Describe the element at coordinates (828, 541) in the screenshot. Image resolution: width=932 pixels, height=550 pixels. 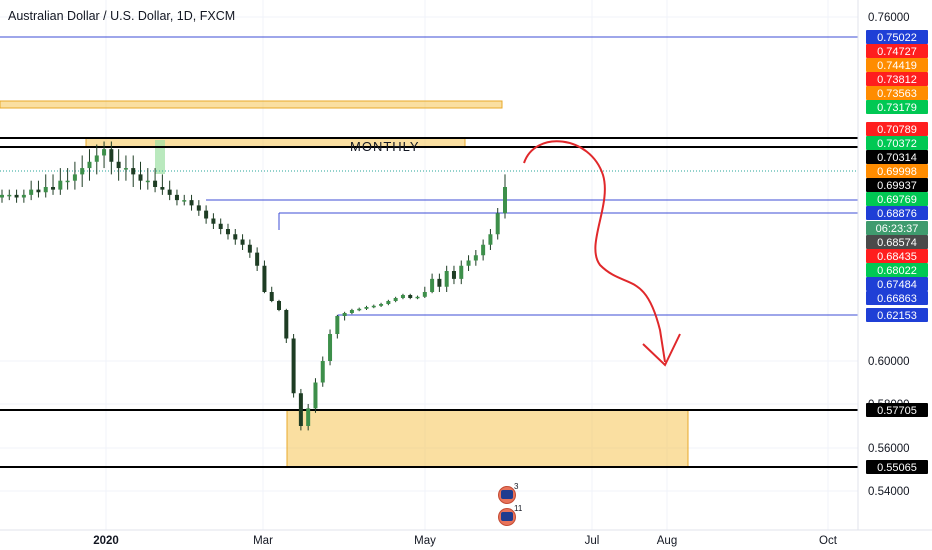
I see `x-tick-label: Oct` at that location.